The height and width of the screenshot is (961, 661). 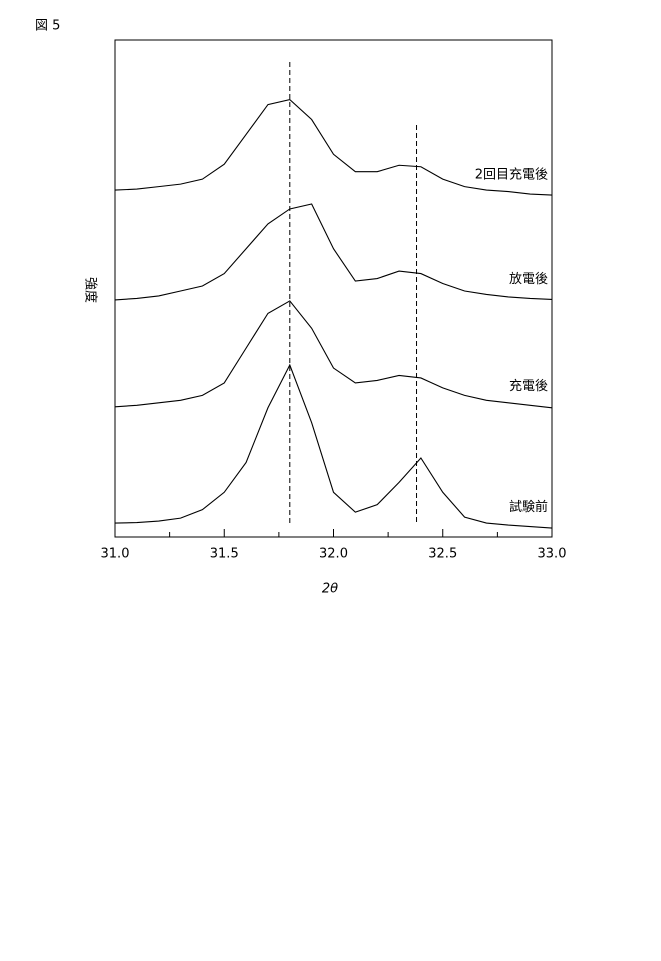 What do you see at coordinates (91, 290) in the screenshot?
I see `y-axis-label: 強度` at bounding box center [91, 290].